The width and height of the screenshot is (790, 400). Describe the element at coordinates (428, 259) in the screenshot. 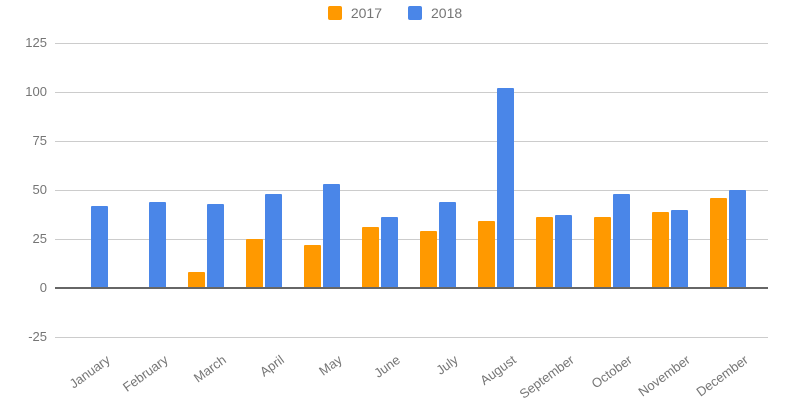

I see `bar-2017-july` at that location.